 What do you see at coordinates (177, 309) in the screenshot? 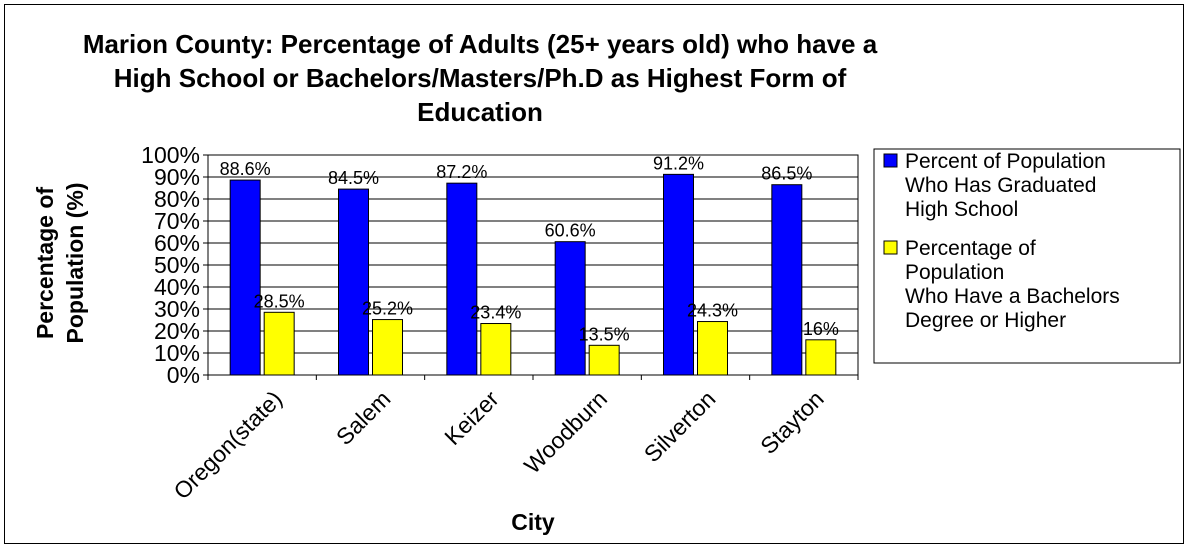
I see `y-tick-label: 30%` at bounding box center [177, 309].